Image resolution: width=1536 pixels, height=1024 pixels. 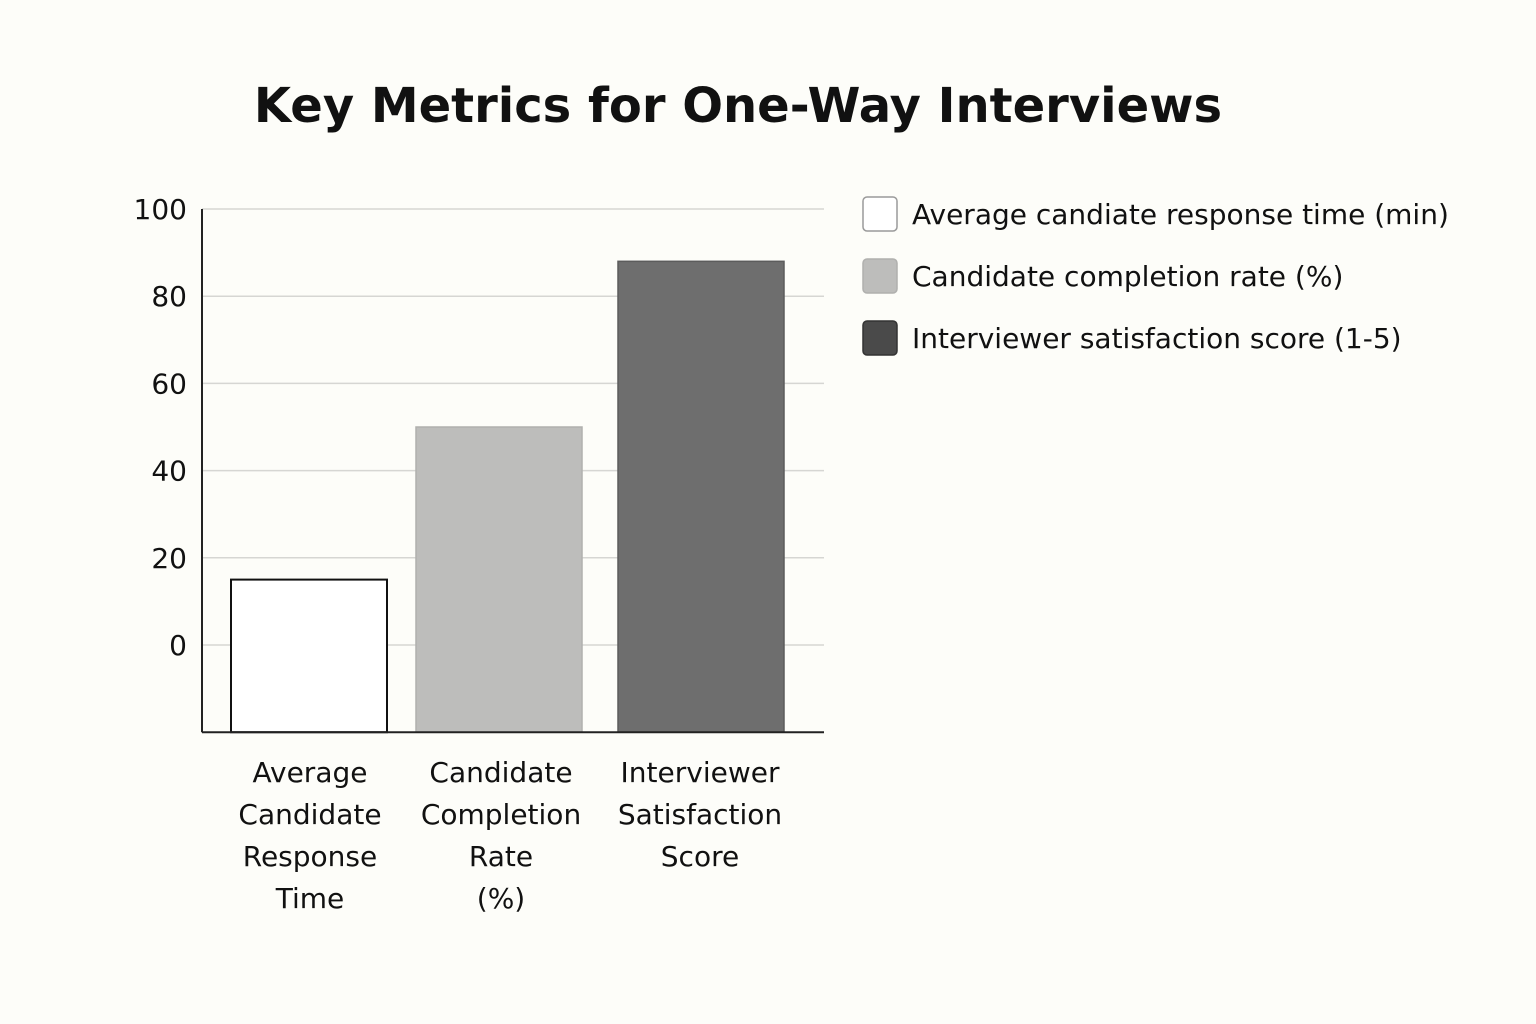 I want to click on x-category-label: Candidate Completion Rate (%), so click(x=501, y=835).